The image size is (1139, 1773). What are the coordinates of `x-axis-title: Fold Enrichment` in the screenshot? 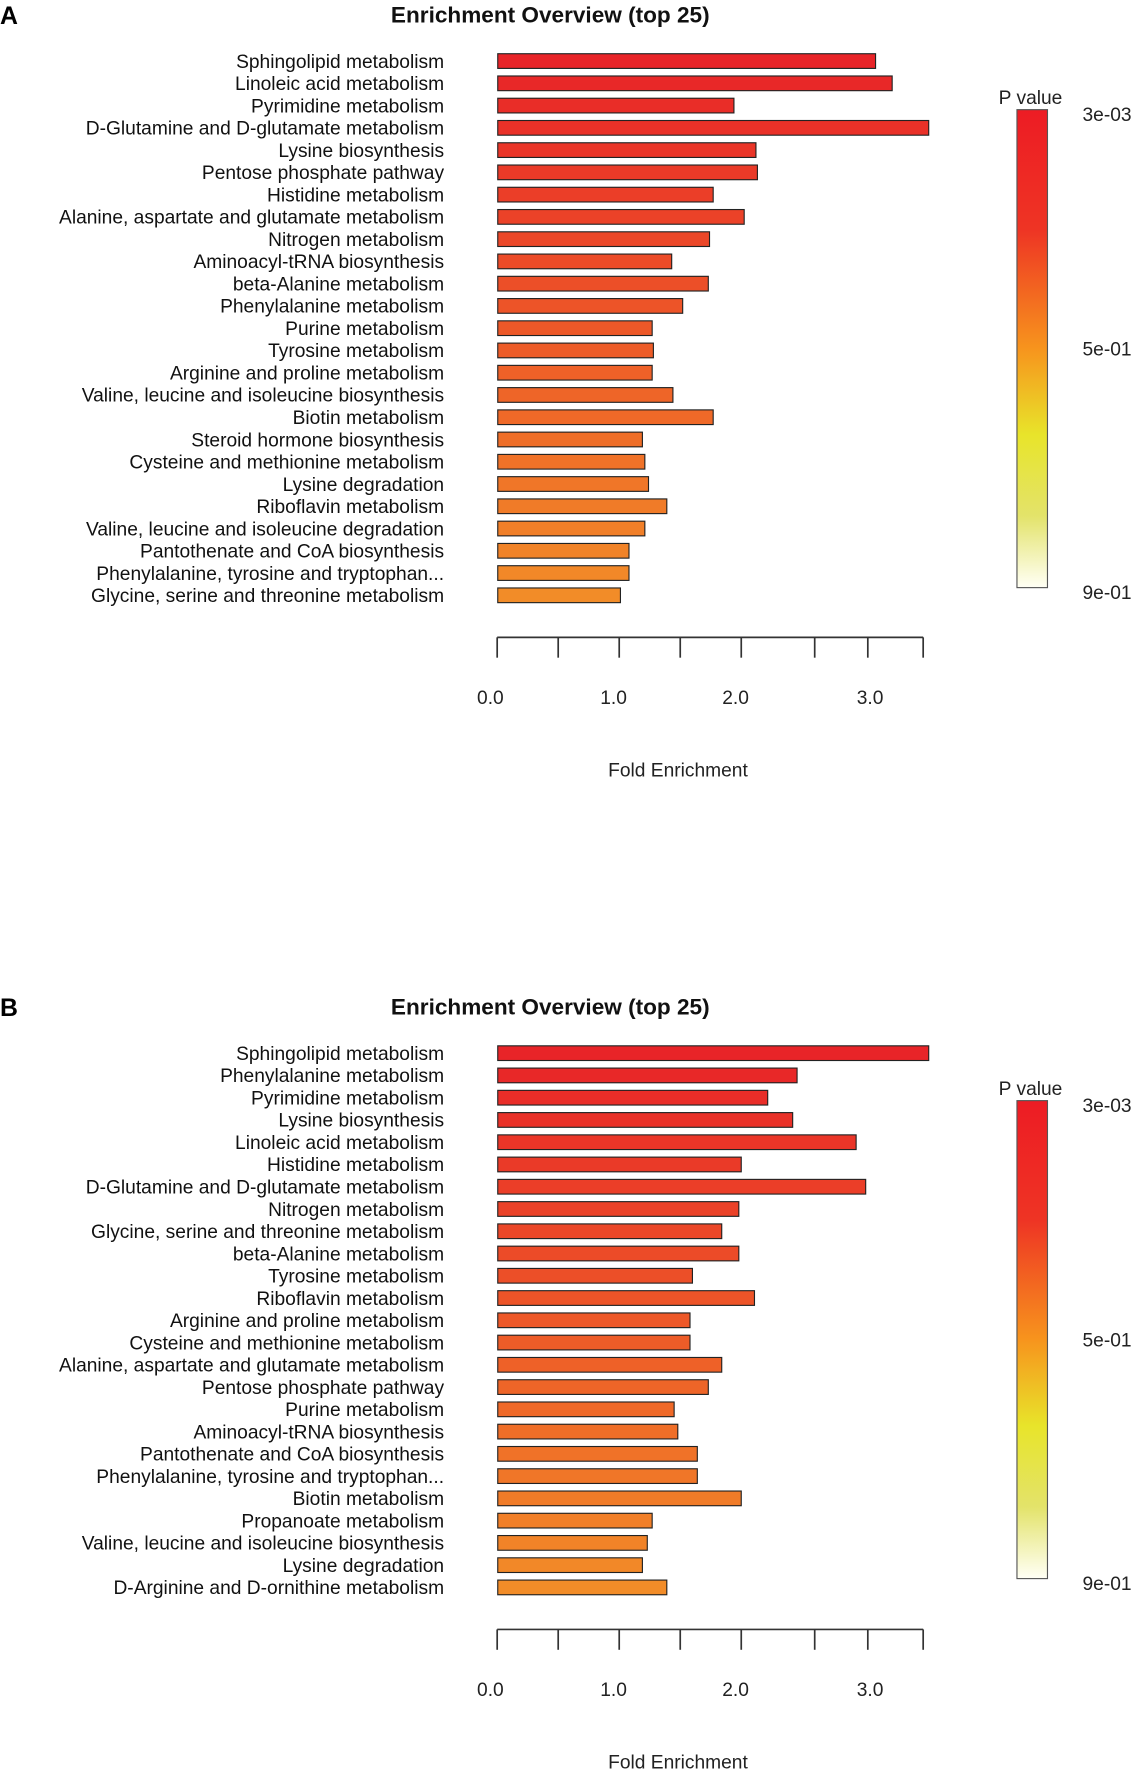 It's located at (678, 1762).